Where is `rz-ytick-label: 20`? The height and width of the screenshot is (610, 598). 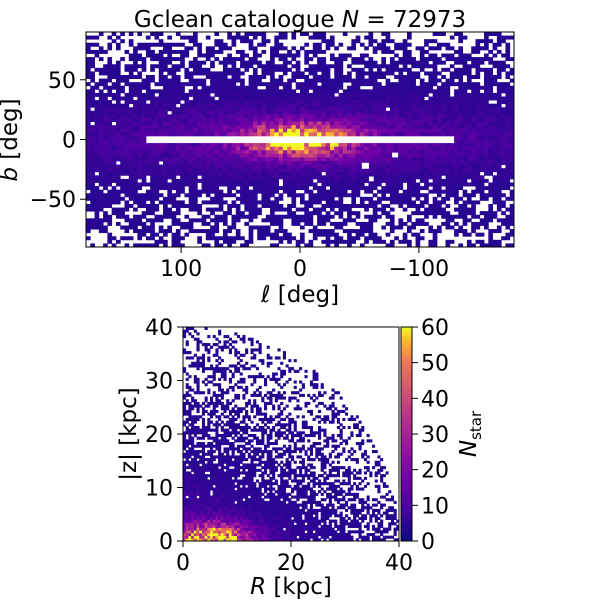 rz-ytick-label: 20 is located at coordinates (159, 435).